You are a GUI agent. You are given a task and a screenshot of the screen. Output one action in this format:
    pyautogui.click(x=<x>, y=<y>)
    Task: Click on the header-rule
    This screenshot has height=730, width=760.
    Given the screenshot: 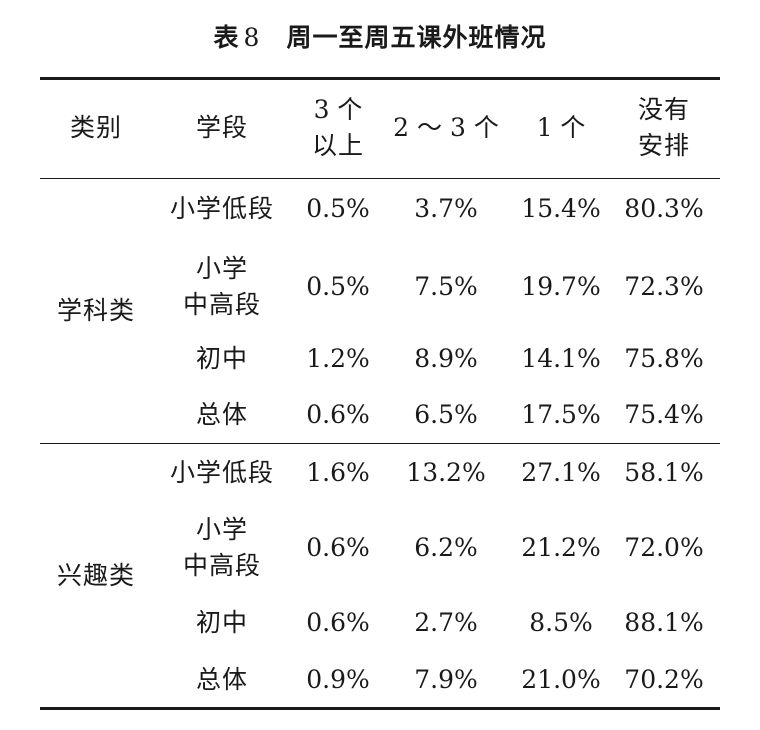 What is the action you would take?
    pyautogui.click(x=380, y=178)
    